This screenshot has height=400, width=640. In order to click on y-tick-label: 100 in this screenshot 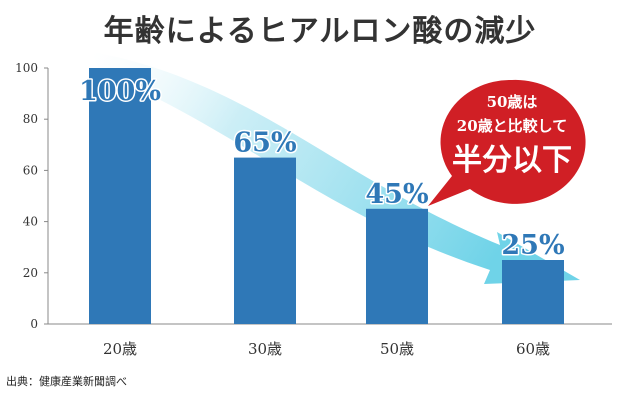, I will do `click(26, 68)`.